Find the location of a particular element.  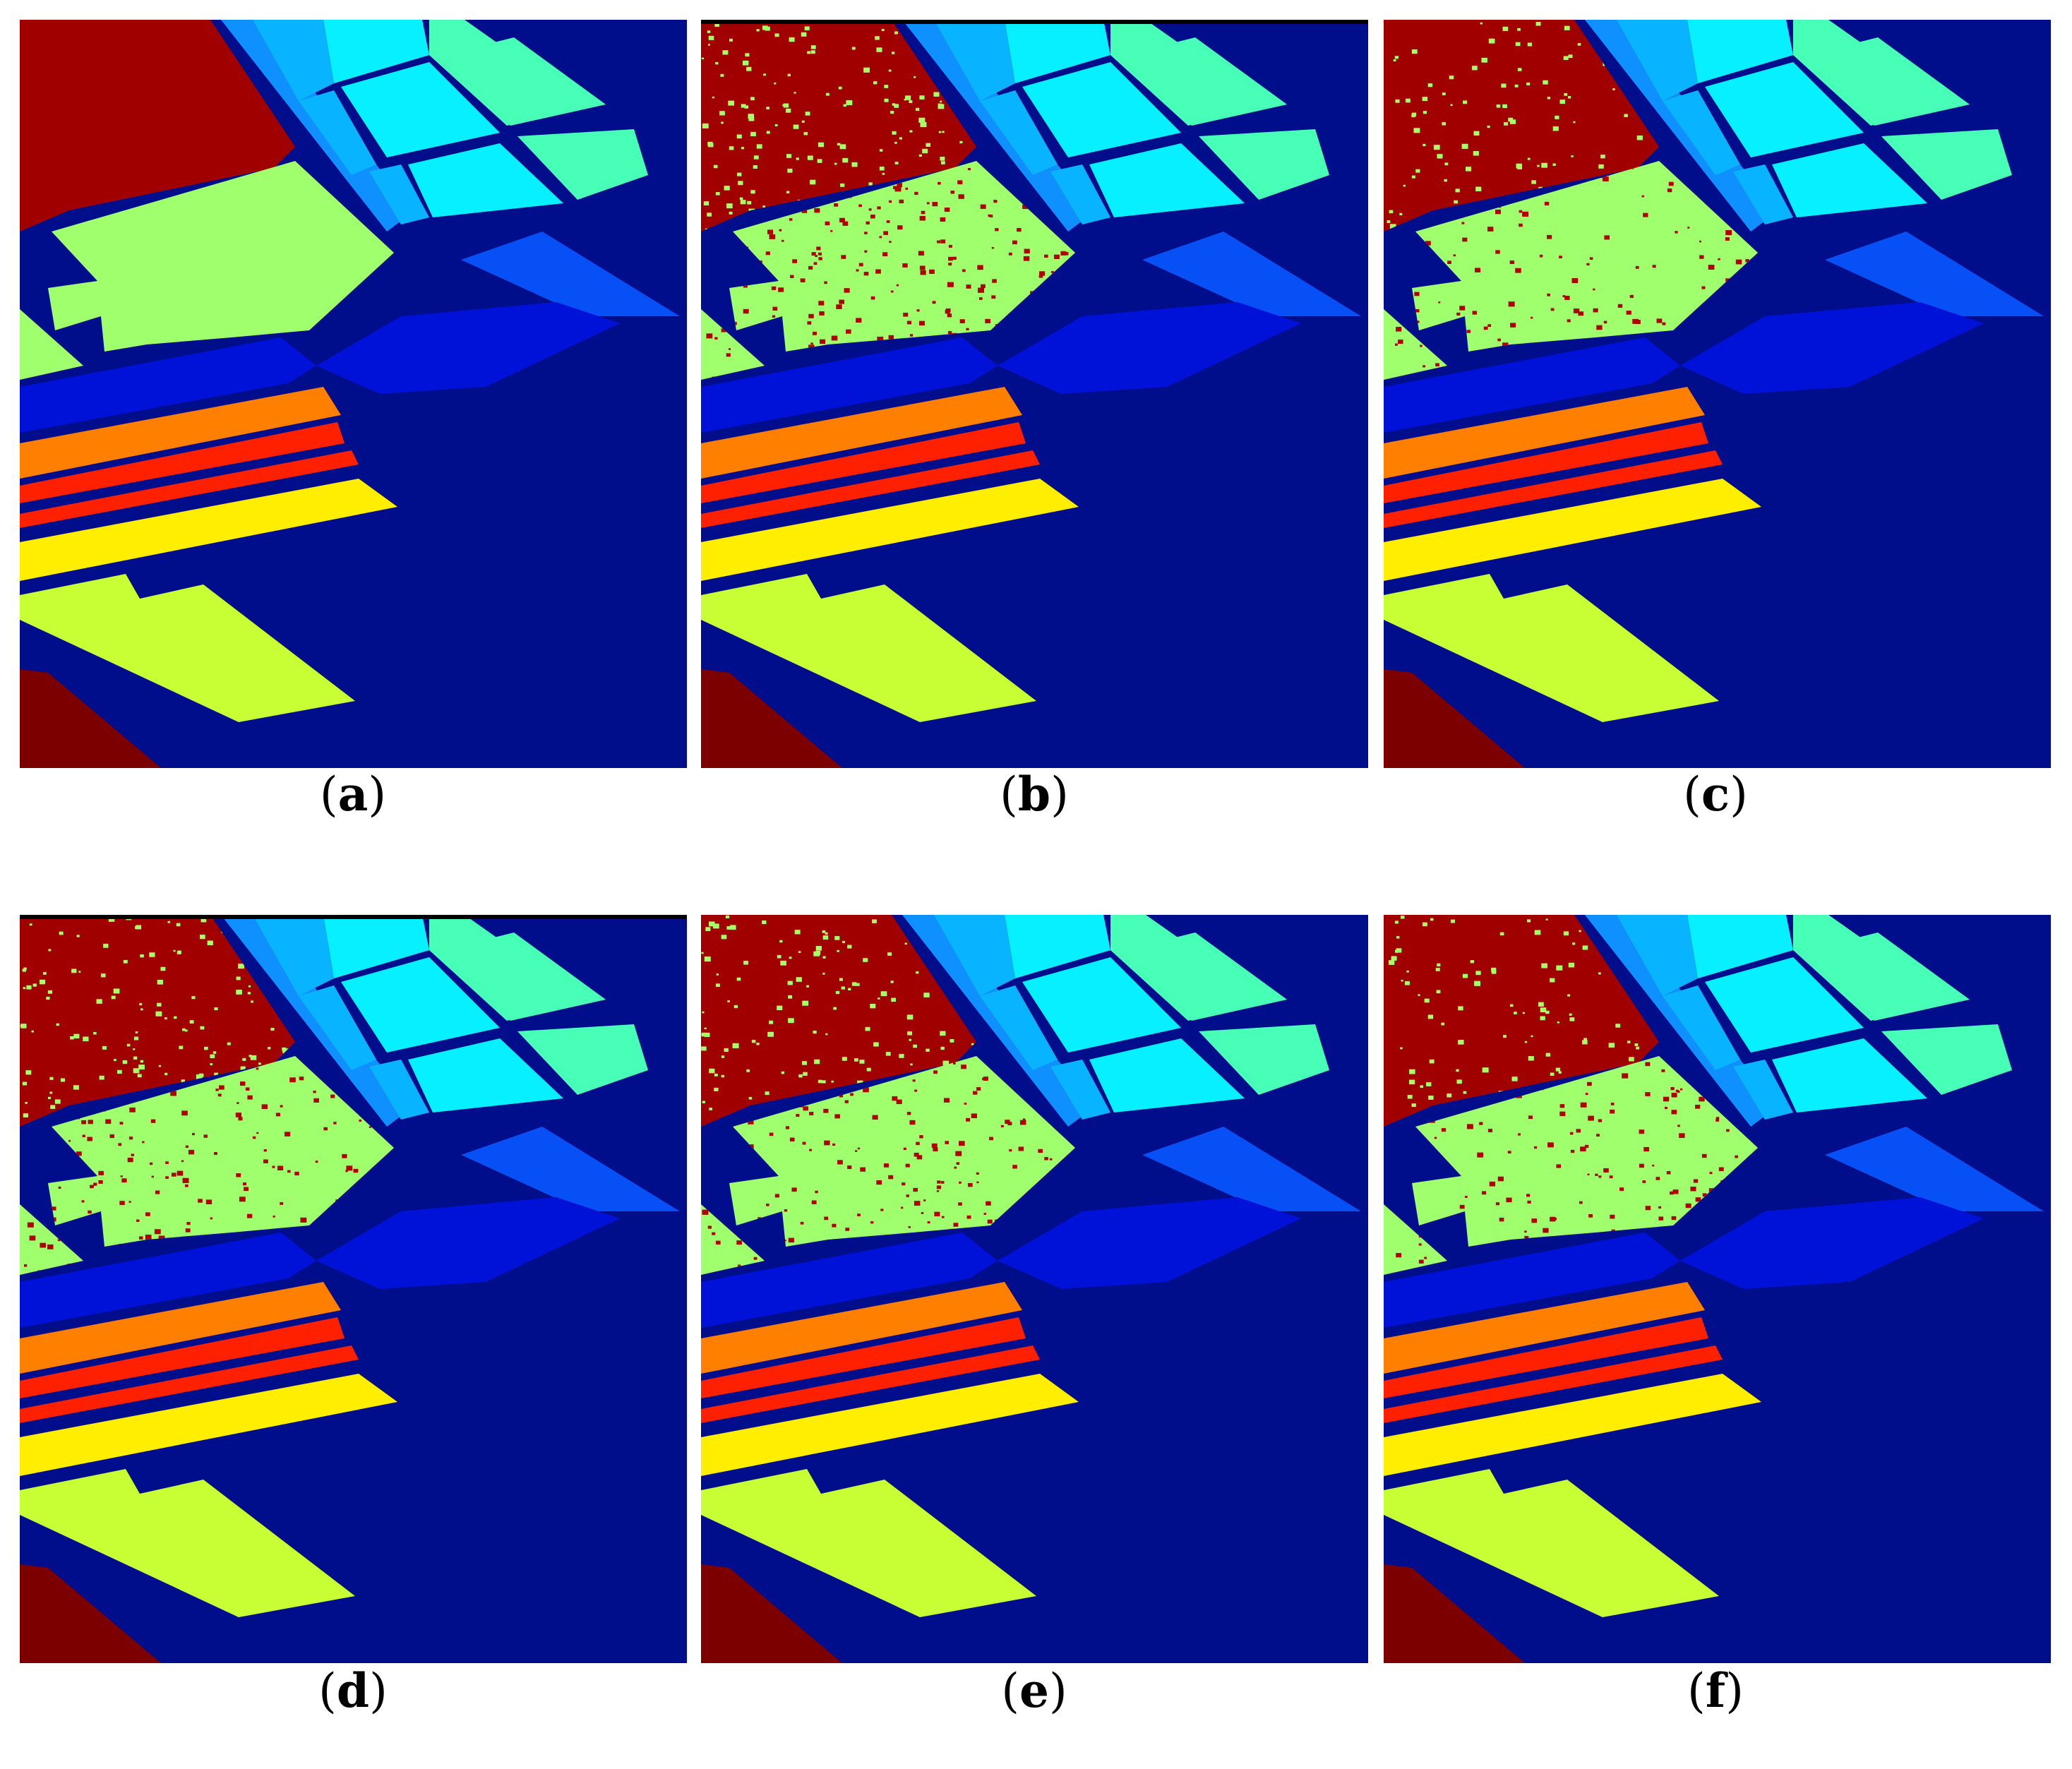

label-letter: a is located at coordinates (353, 794).